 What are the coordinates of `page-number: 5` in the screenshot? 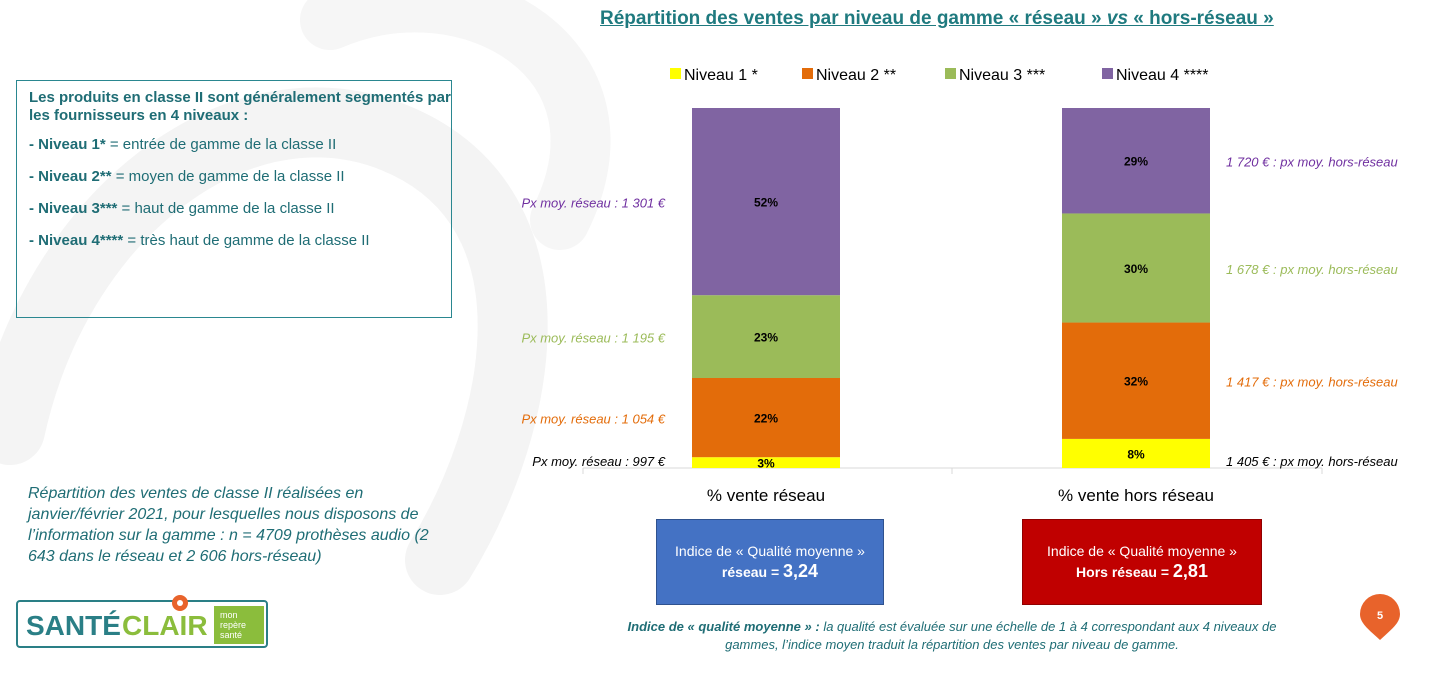 It's located at (1380, 616).